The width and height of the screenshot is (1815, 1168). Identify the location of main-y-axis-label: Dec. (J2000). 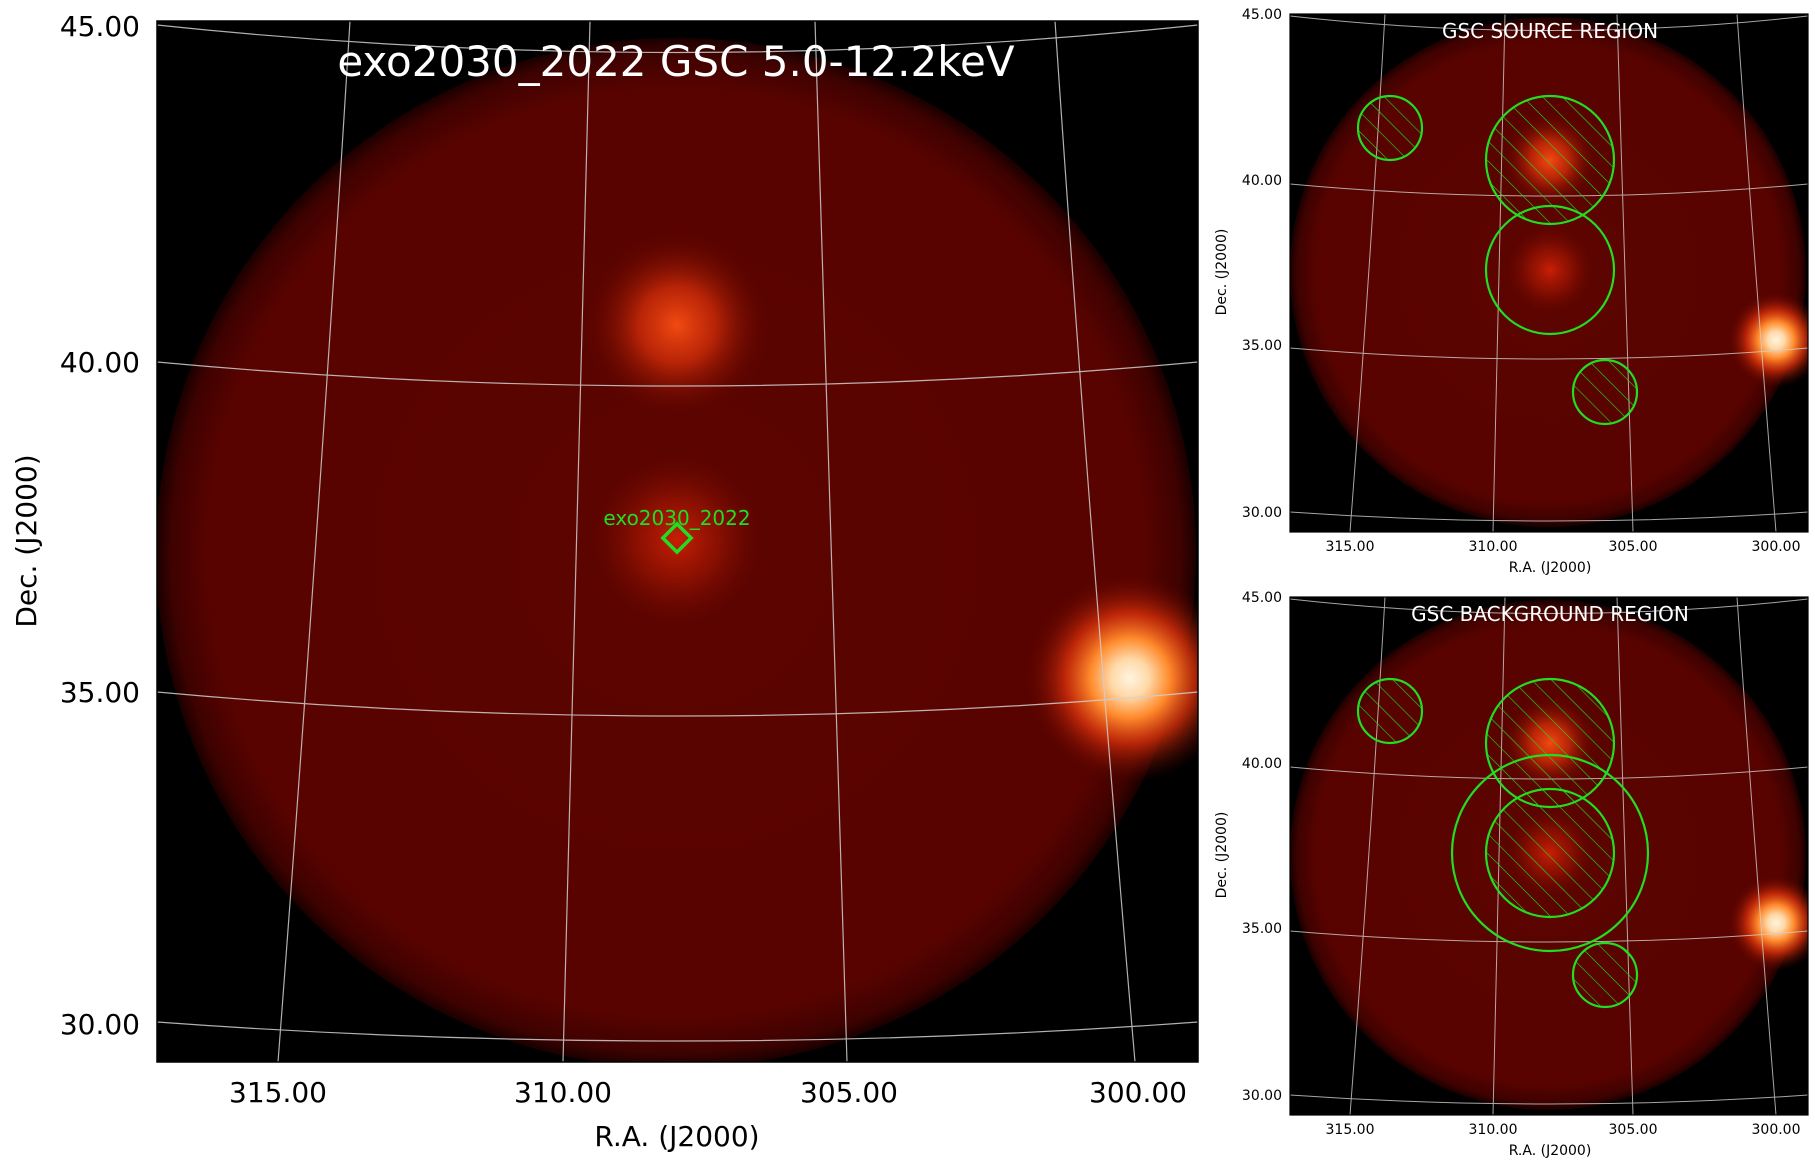
(26, 540).